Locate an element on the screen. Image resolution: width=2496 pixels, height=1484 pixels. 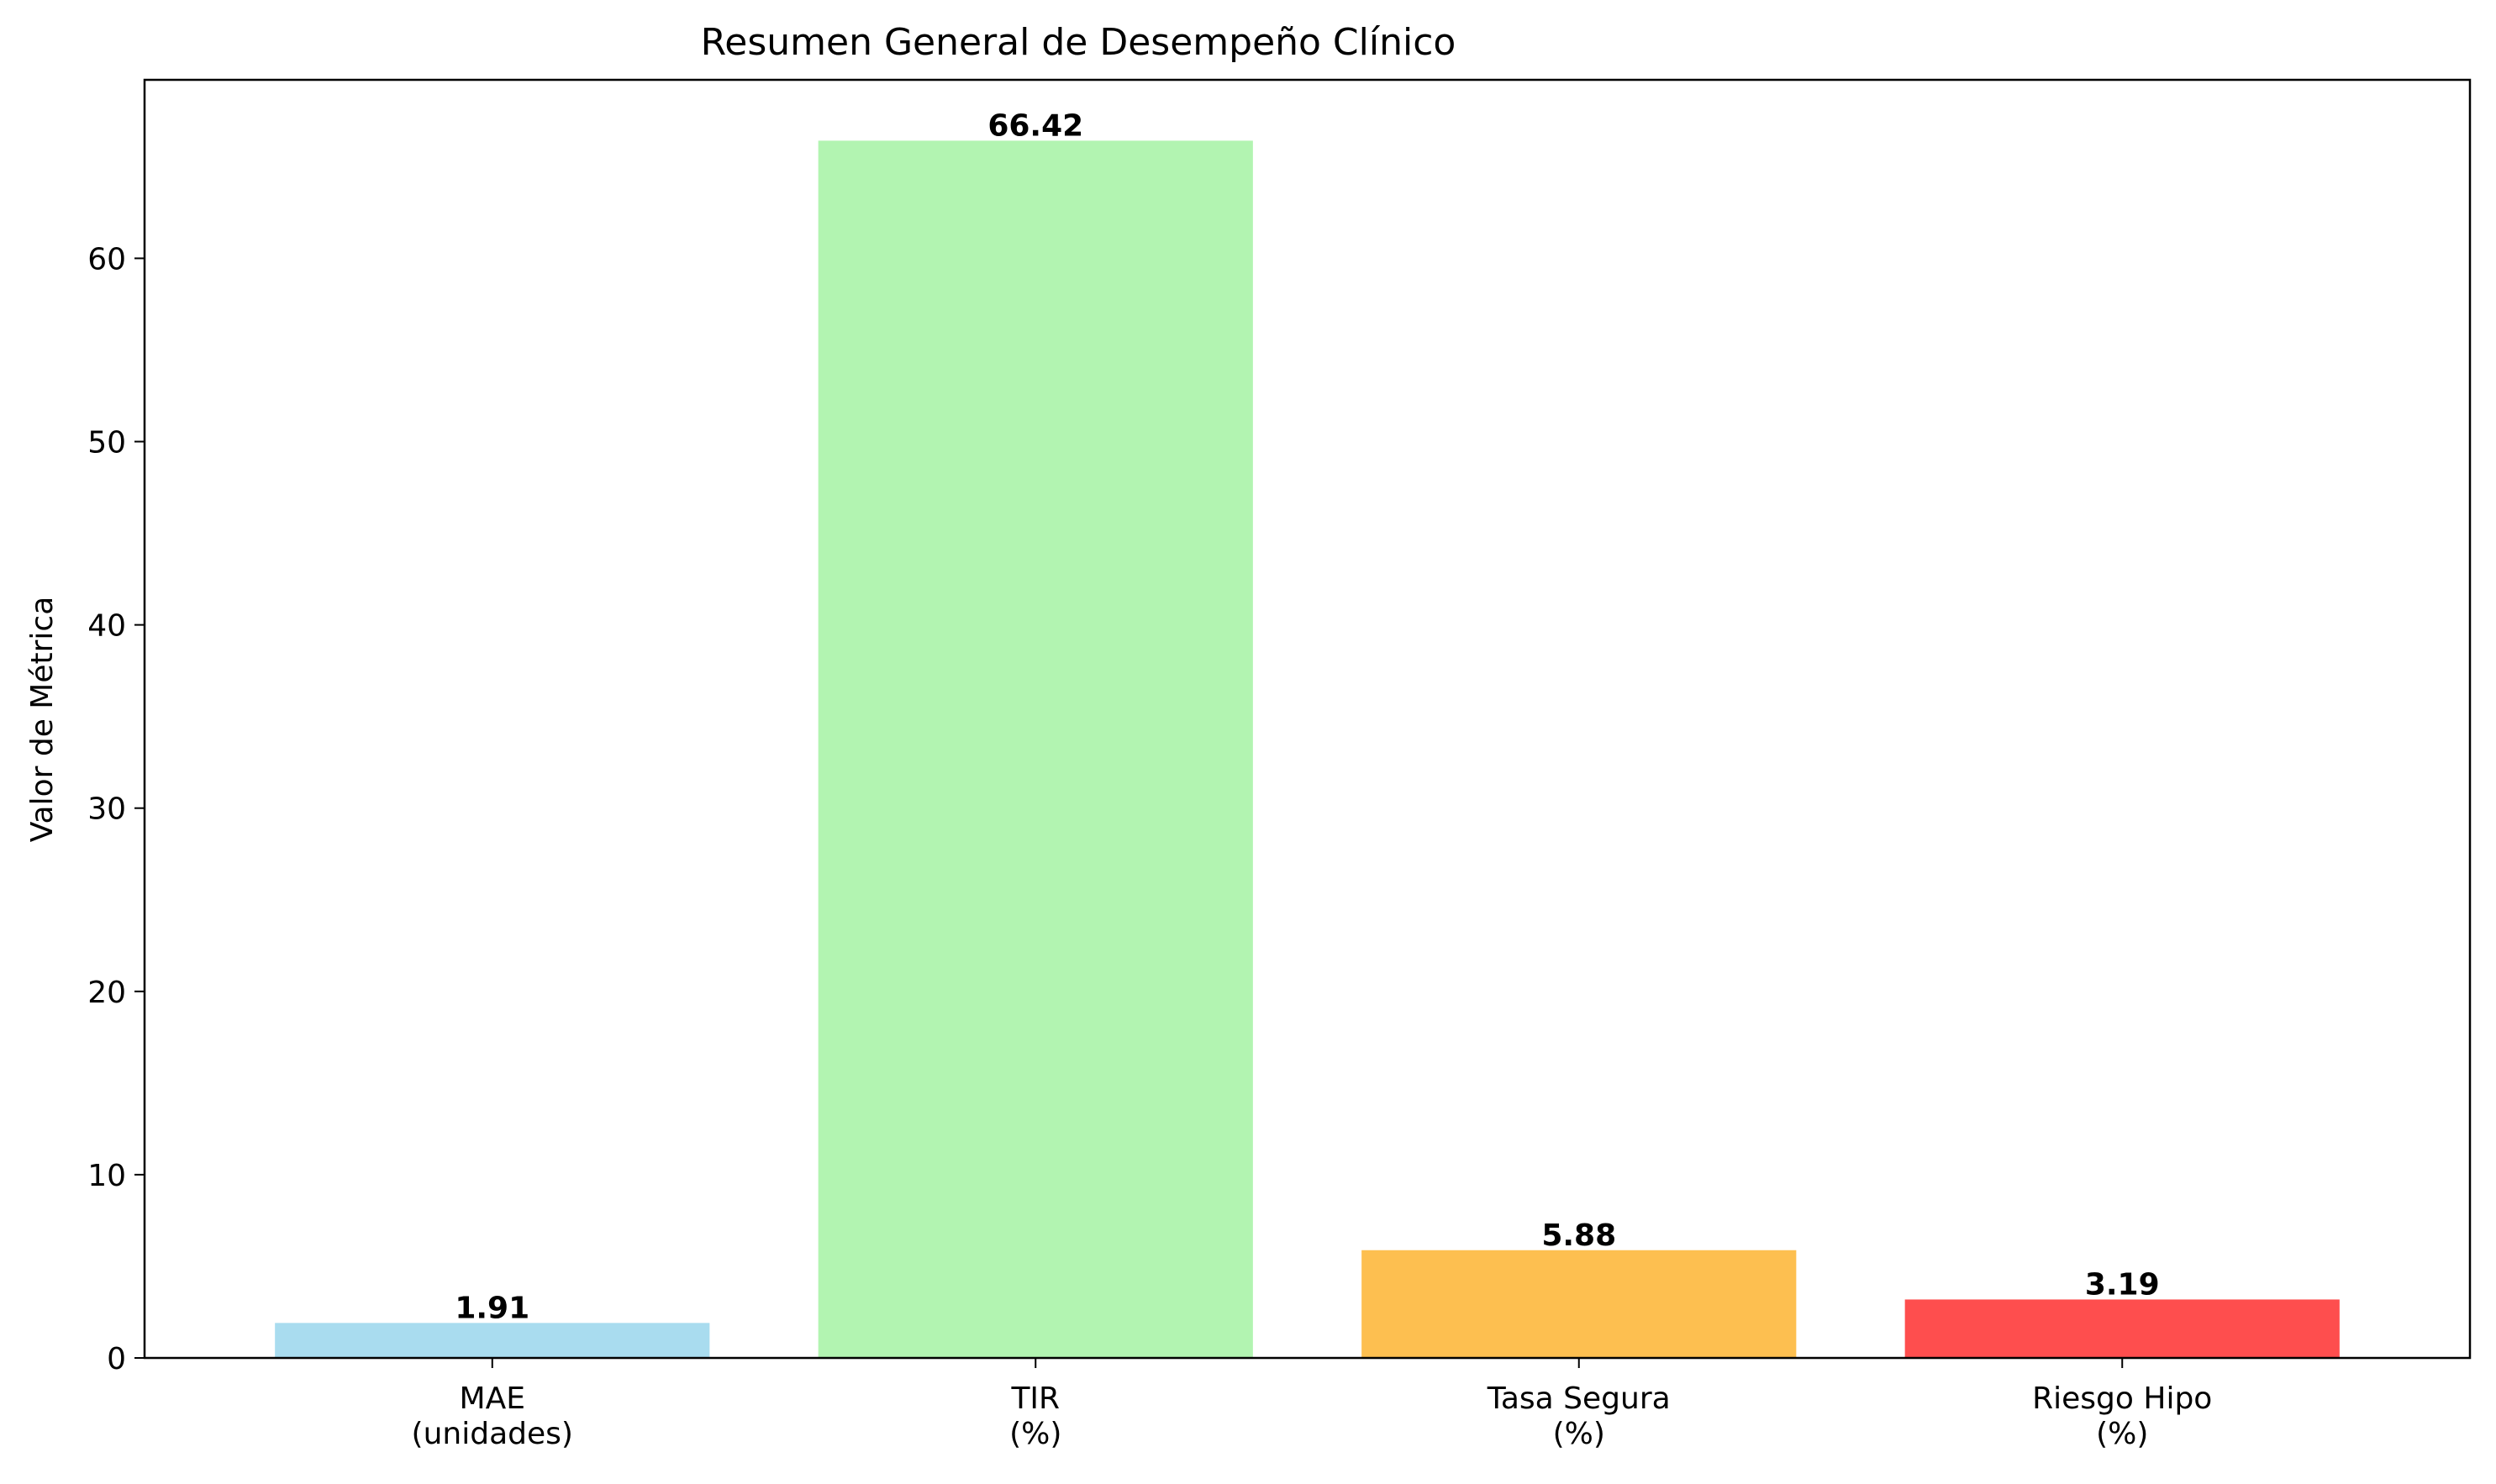
y-tick-label-0: 0 is located at coordinates (117, 1359).